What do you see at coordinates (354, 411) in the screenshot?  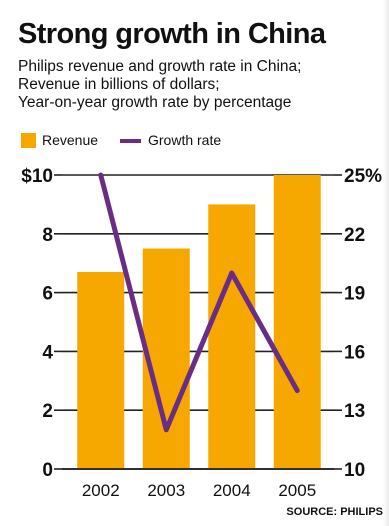 I see `y-right-tick-label: 13` at bounding box center [354, 411].